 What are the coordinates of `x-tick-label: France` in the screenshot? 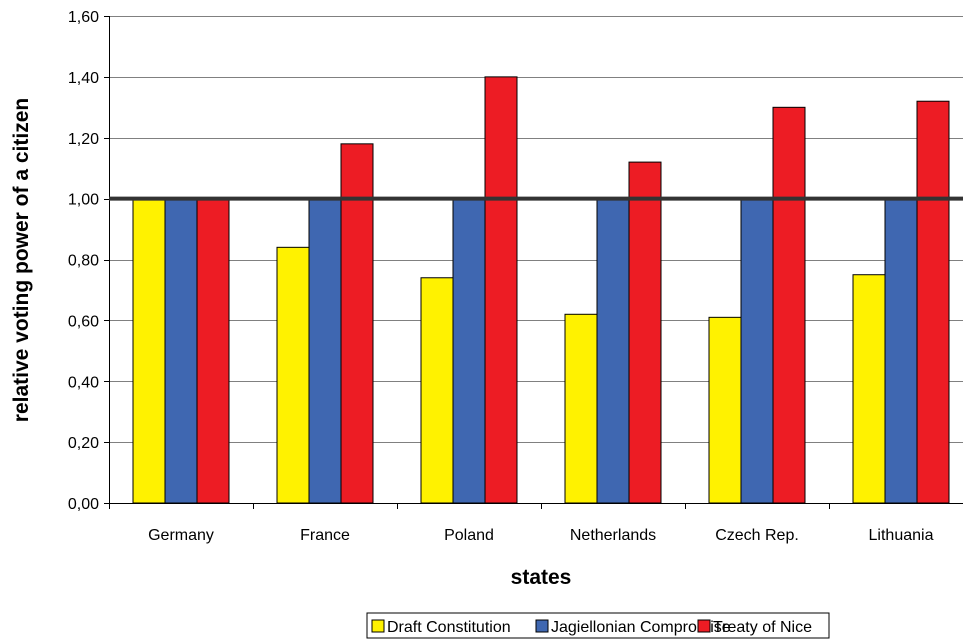 It's located at (325, 535).